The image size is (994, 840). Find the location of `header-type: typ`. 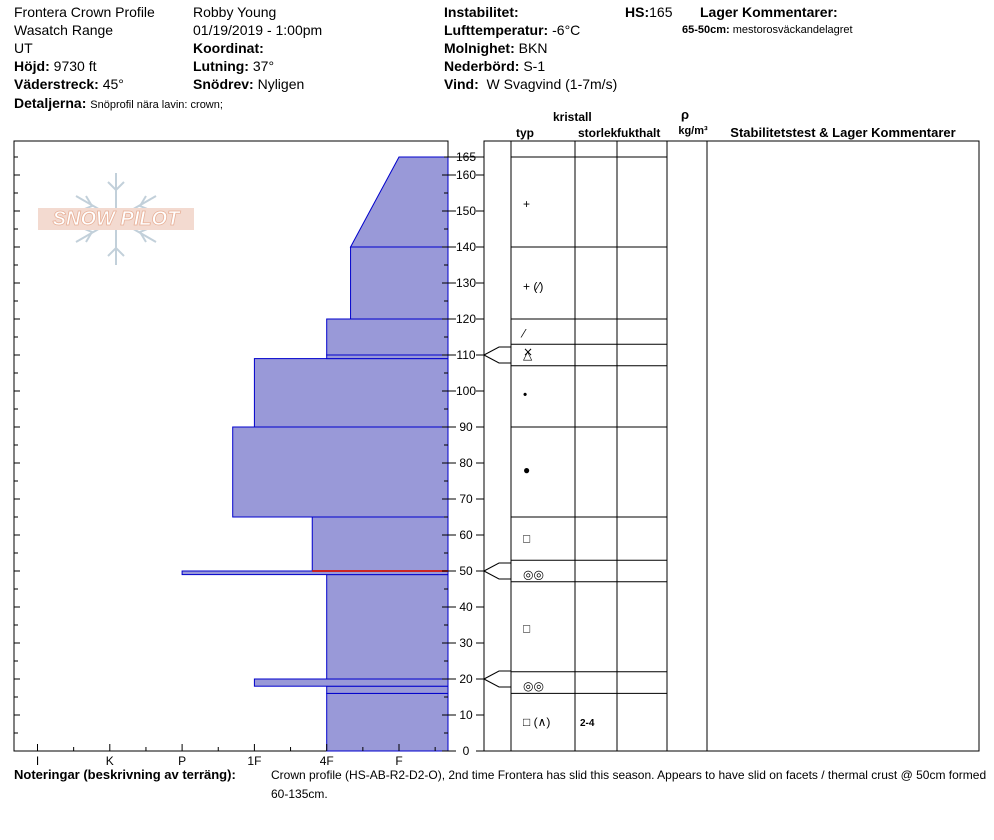

header-type: typ is located at coordinates (525, 133).